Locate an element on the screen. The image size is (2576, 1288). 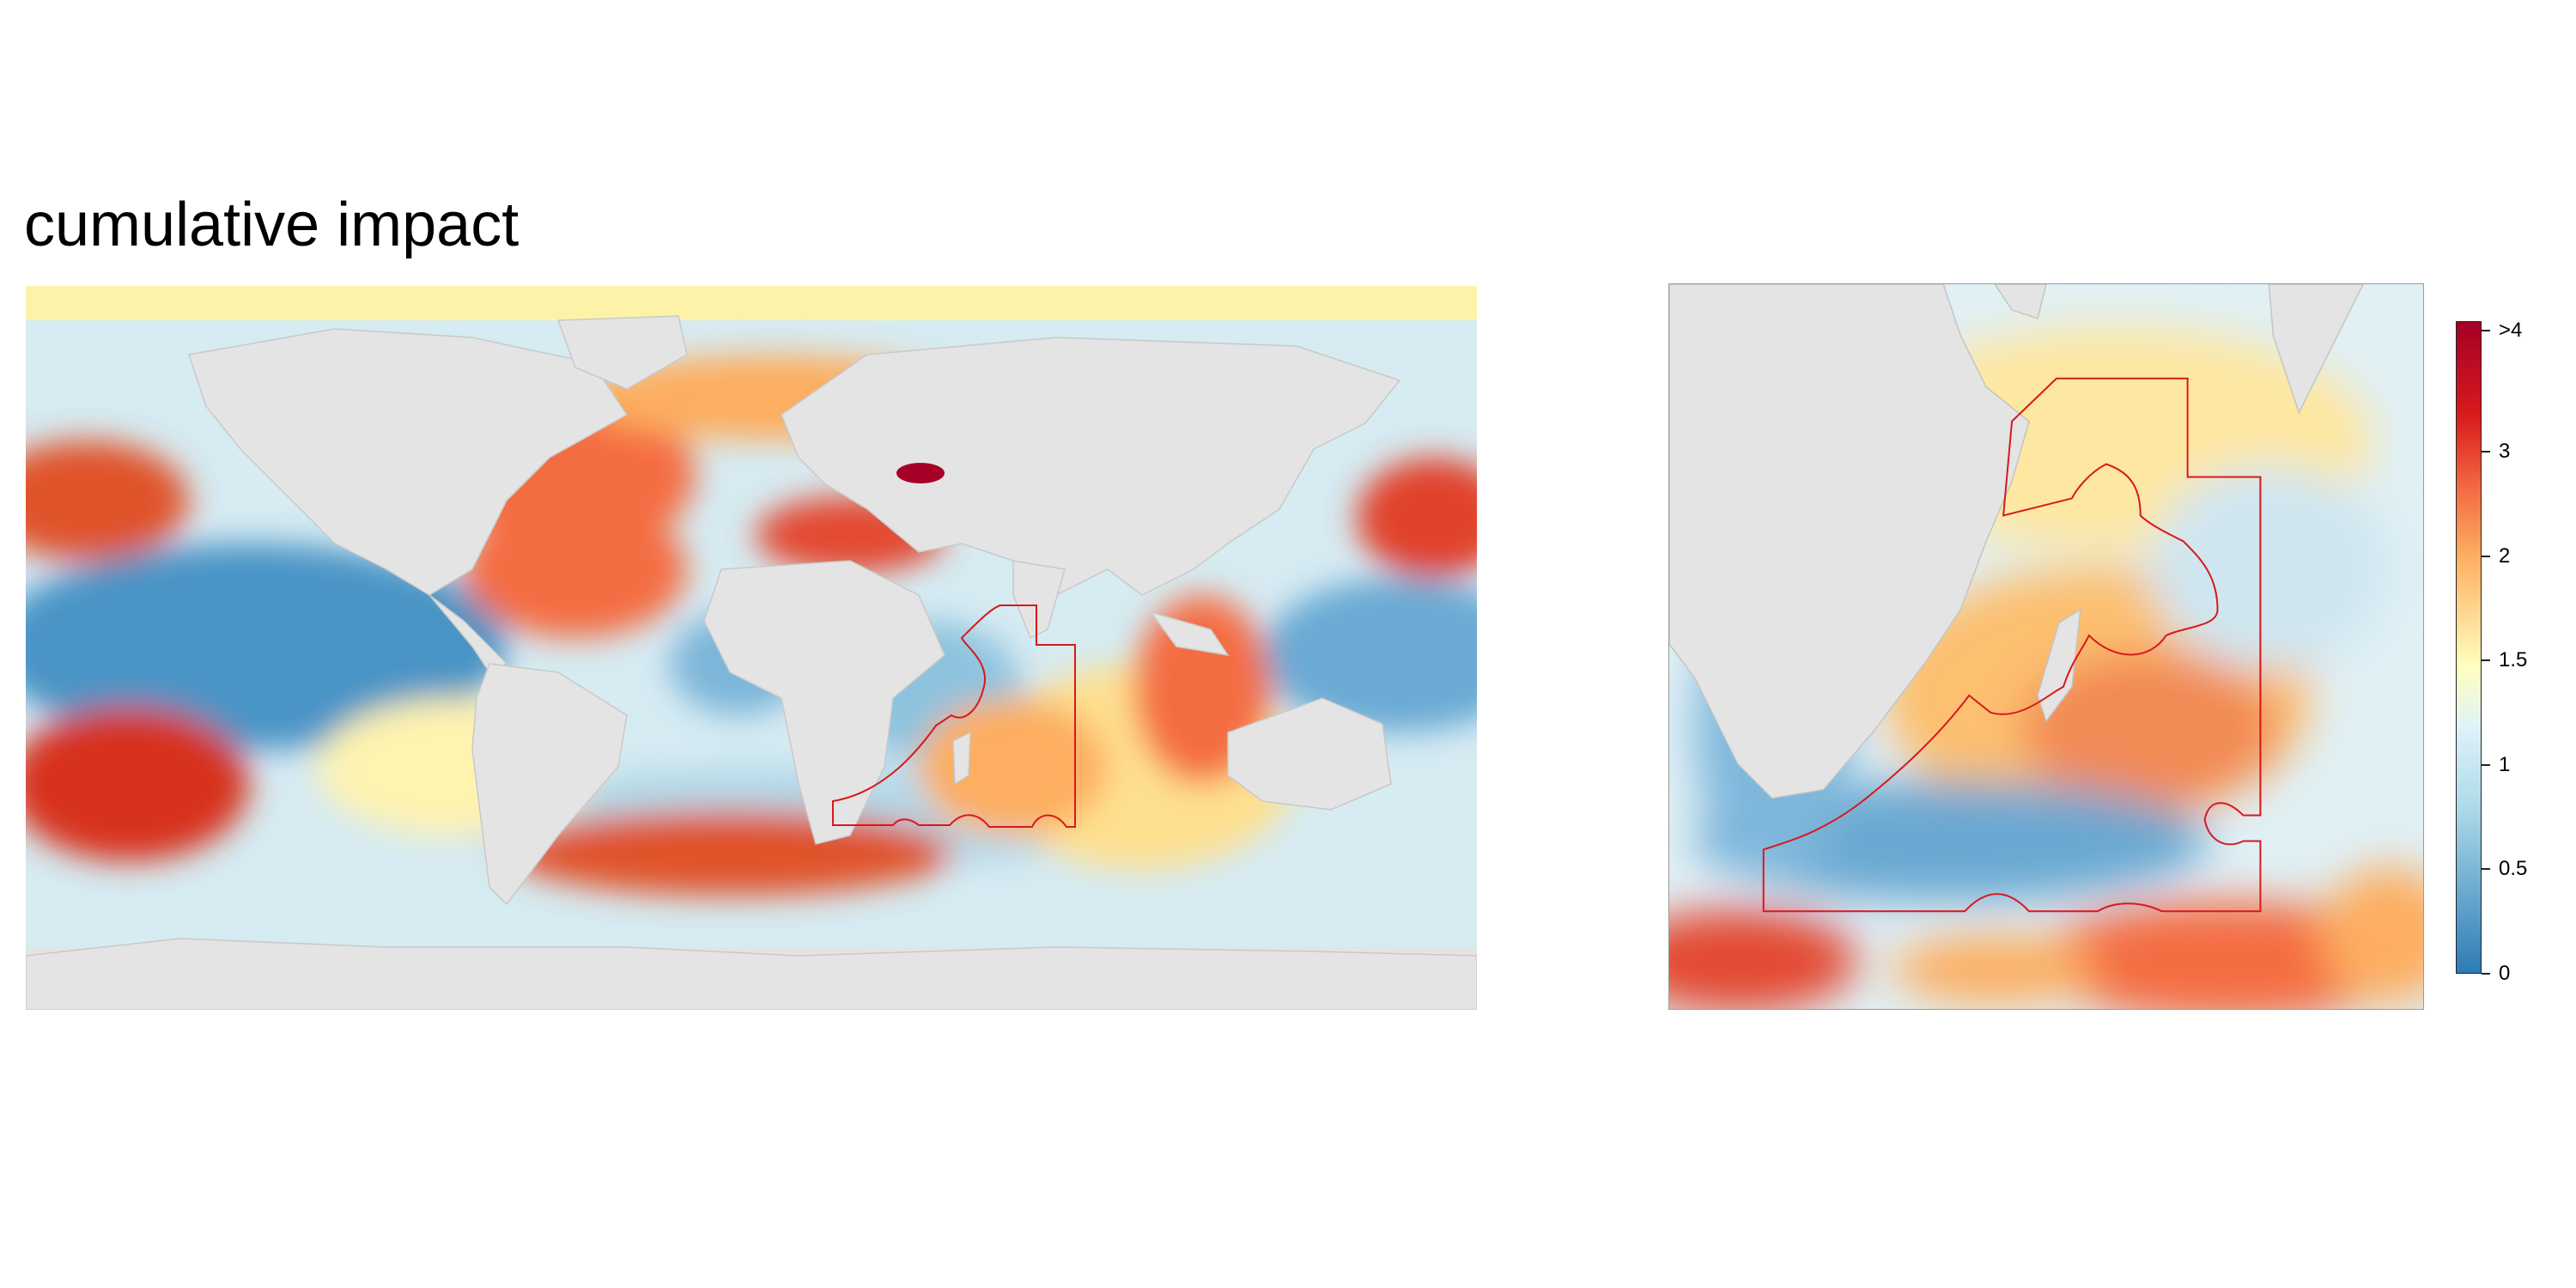
colorbar-label: 2 is located at coordinates (2505, 556).